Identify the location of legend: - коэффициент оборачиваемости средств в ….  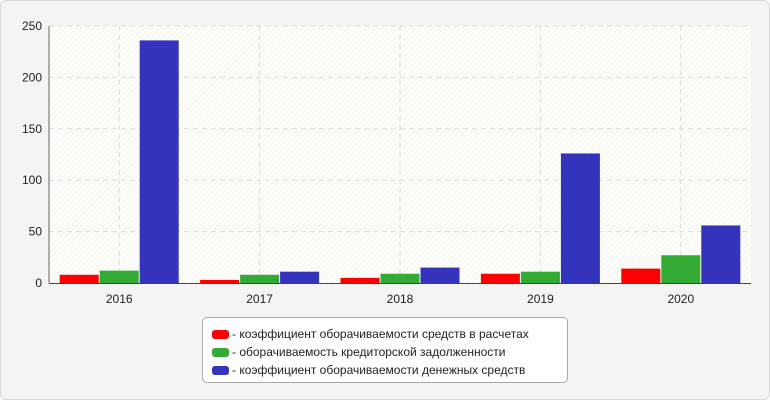
(385, 350).